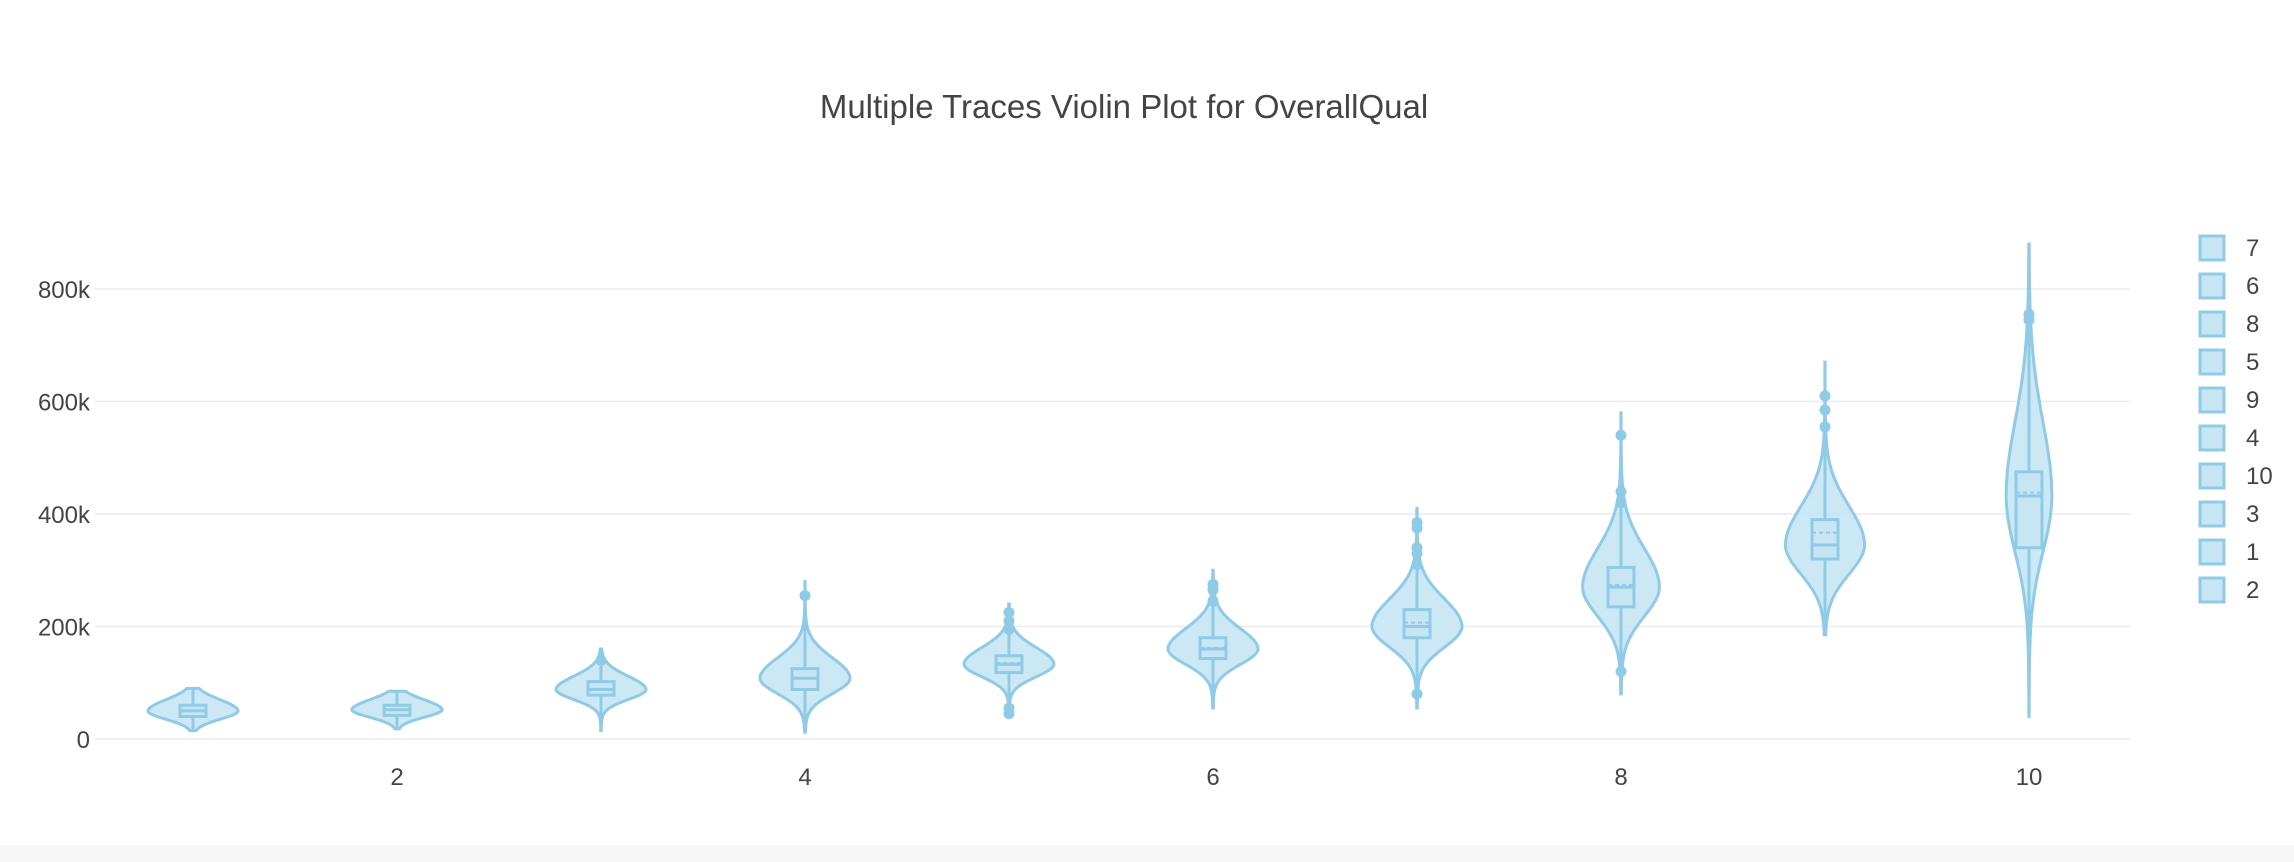 This screenshot has height=862, width=2294. What do you see at coordinates (2228, 324) in the screenshot?
I see `legend-item-8: 8` at bounding box center [2228, 324].